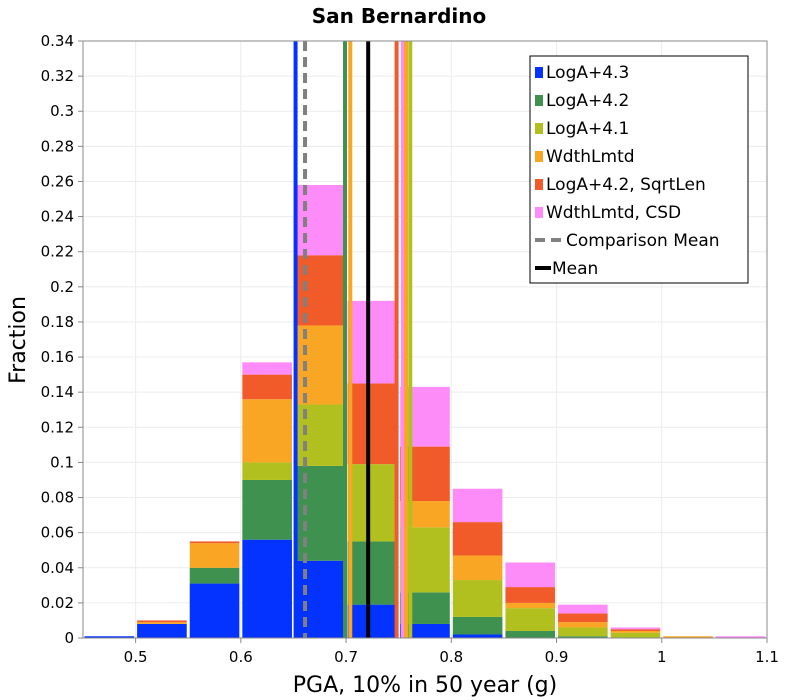 The image size is (800, 700). I want to click on y-tick-label: 0.3, so click(62, 111).